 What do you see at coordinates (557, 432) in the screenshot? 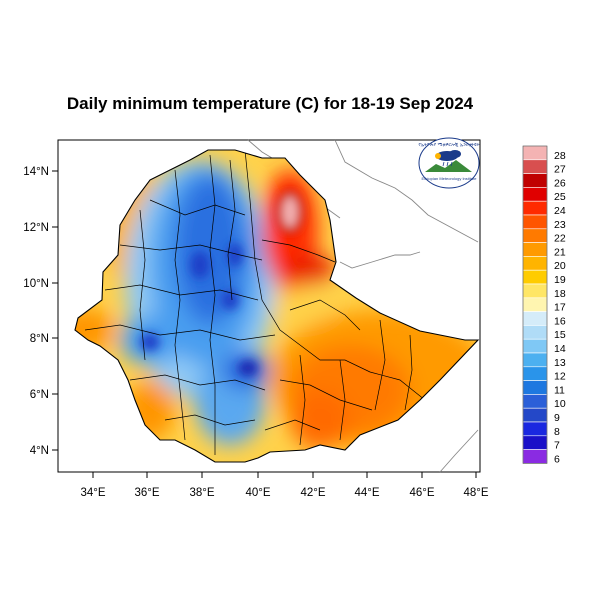
I see `colorbar-label: 8` at bounding box center [557, 432].